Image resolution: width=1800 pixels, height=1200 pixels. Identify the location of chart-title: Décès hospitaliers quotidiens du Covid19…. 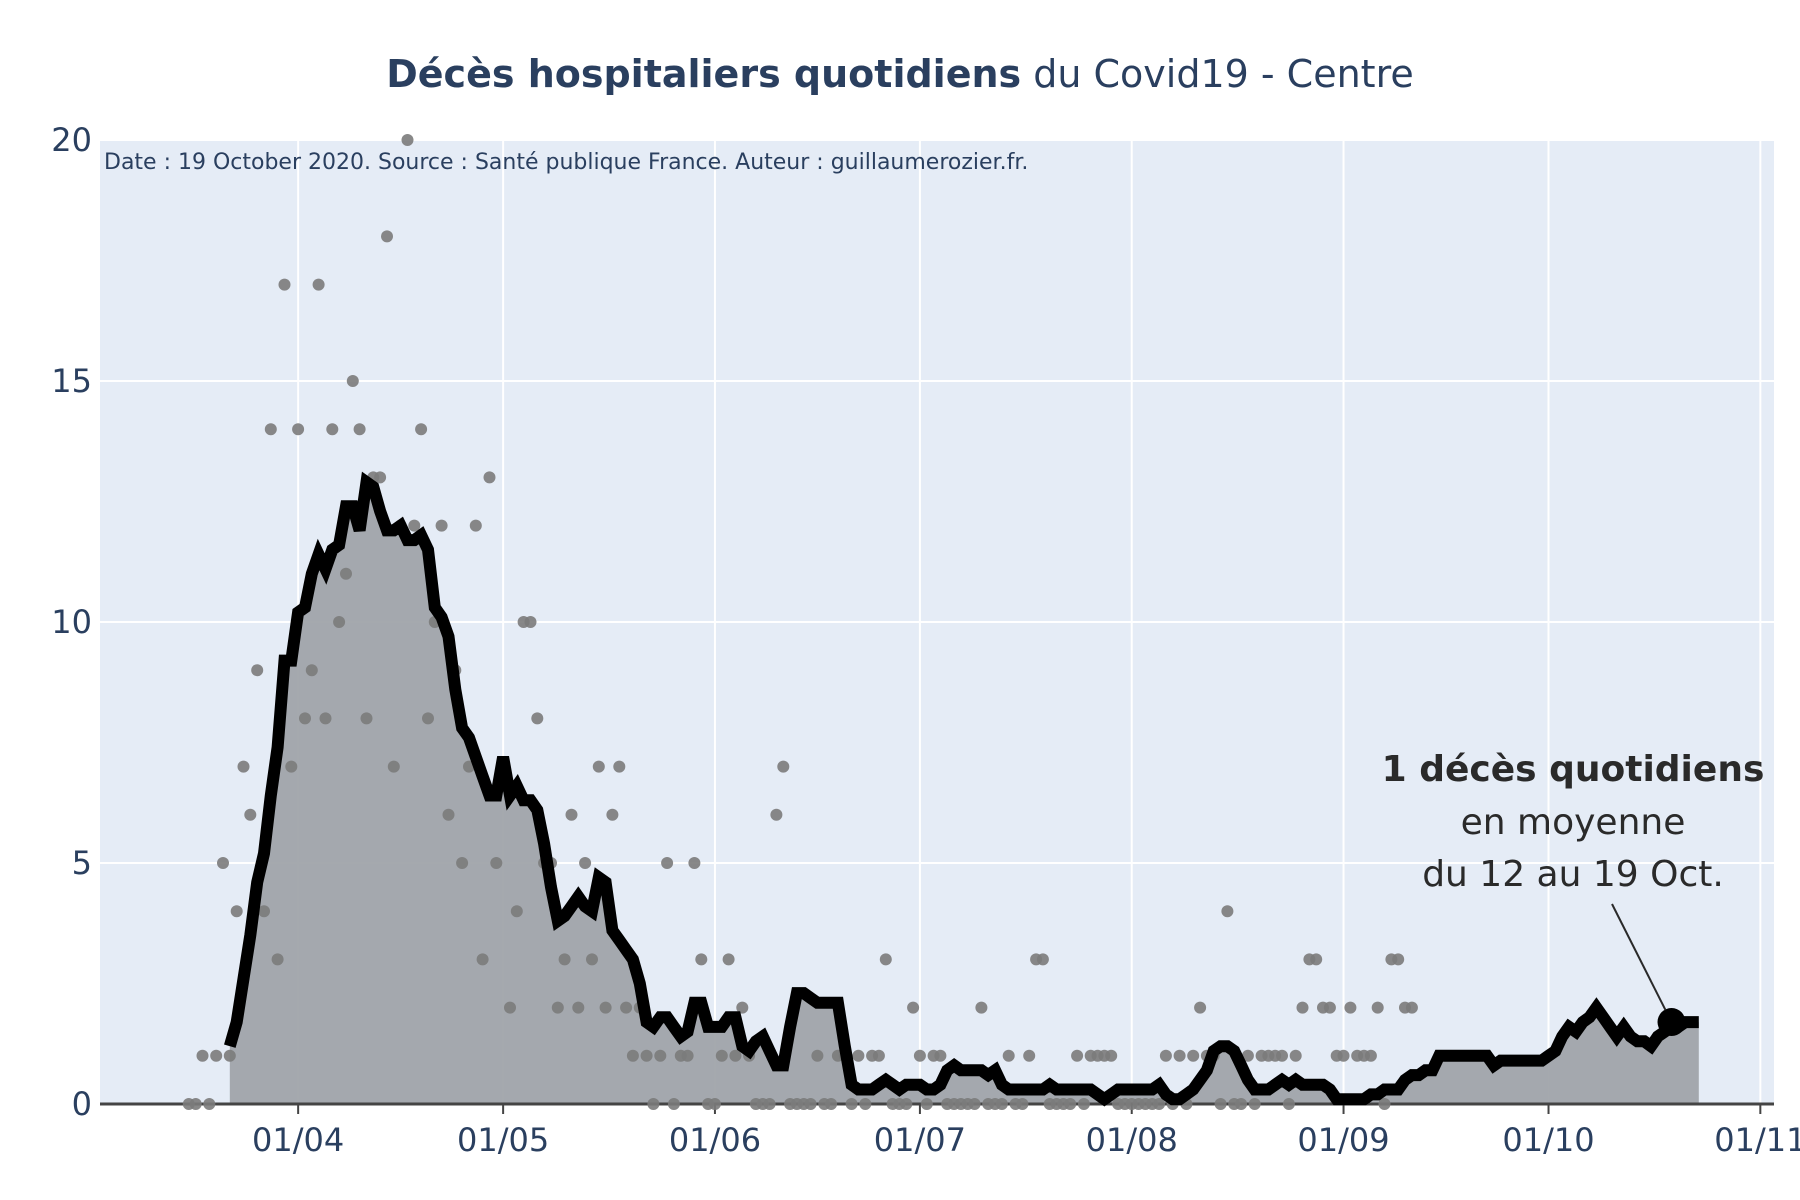
(900, 74).